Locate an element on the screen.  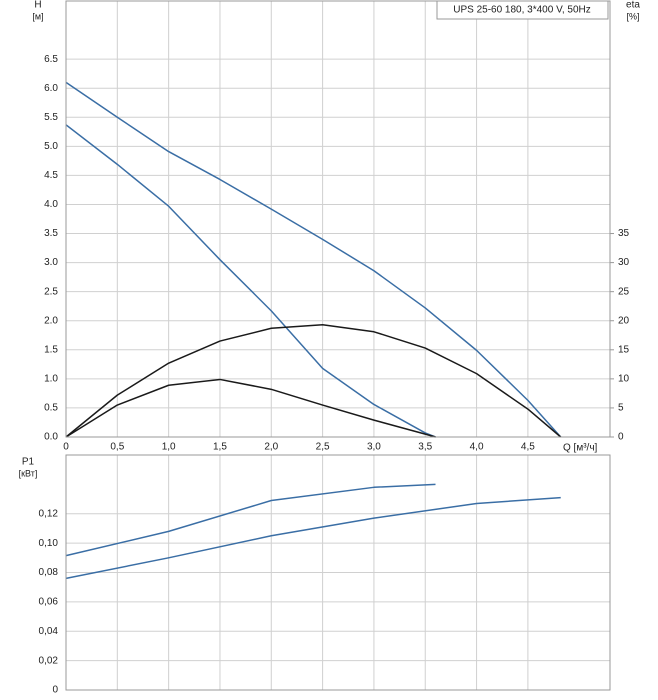
y-tick-label: 0.0 is located at coordinates (51, 437).